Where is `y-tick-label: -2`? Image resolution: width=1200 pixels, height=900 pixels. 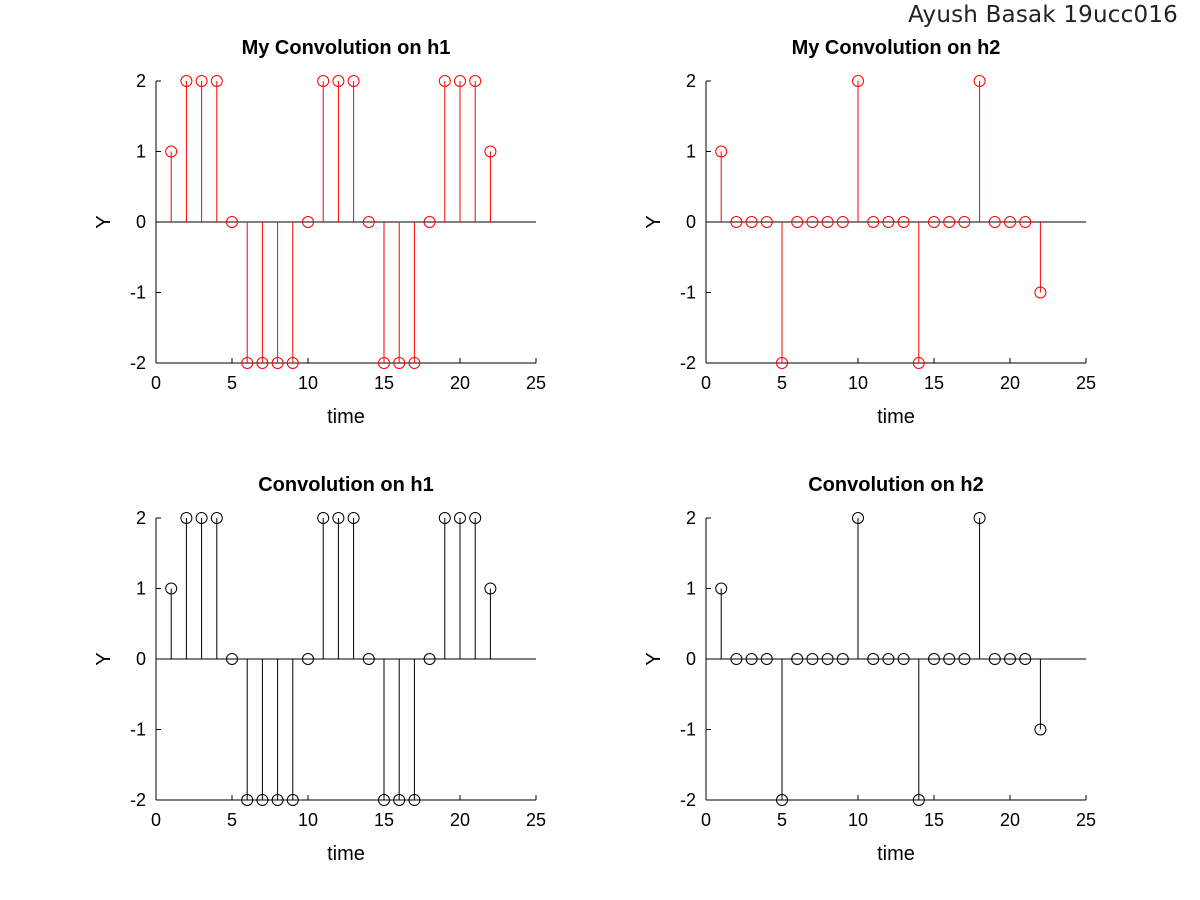 y-tick-label: -2 is located at coordinates (688, 363).